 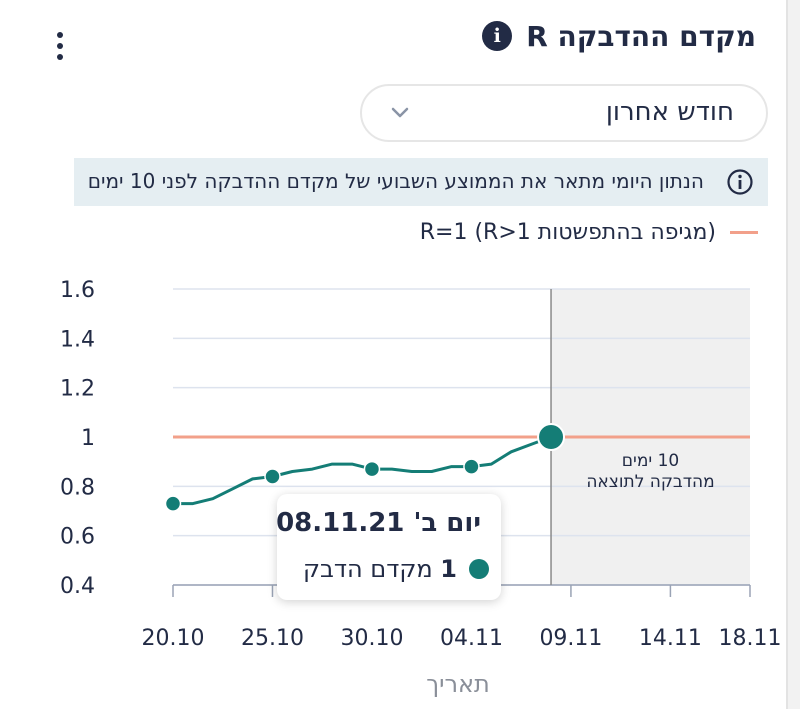 I want to click on info-icon: i, so click(x=497, y=36).